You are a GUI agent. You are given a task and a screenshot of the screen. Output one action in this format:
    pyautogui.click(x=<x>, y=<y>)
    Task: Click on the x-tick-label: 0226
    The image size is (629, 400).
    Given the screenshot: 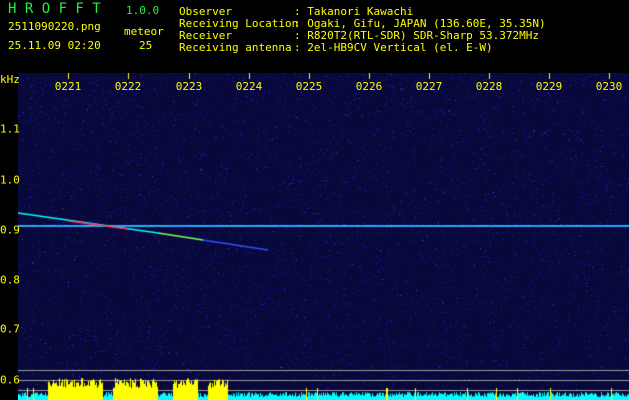 What is the action you would take?
    pyautogui.click(x=369, y=86)
    